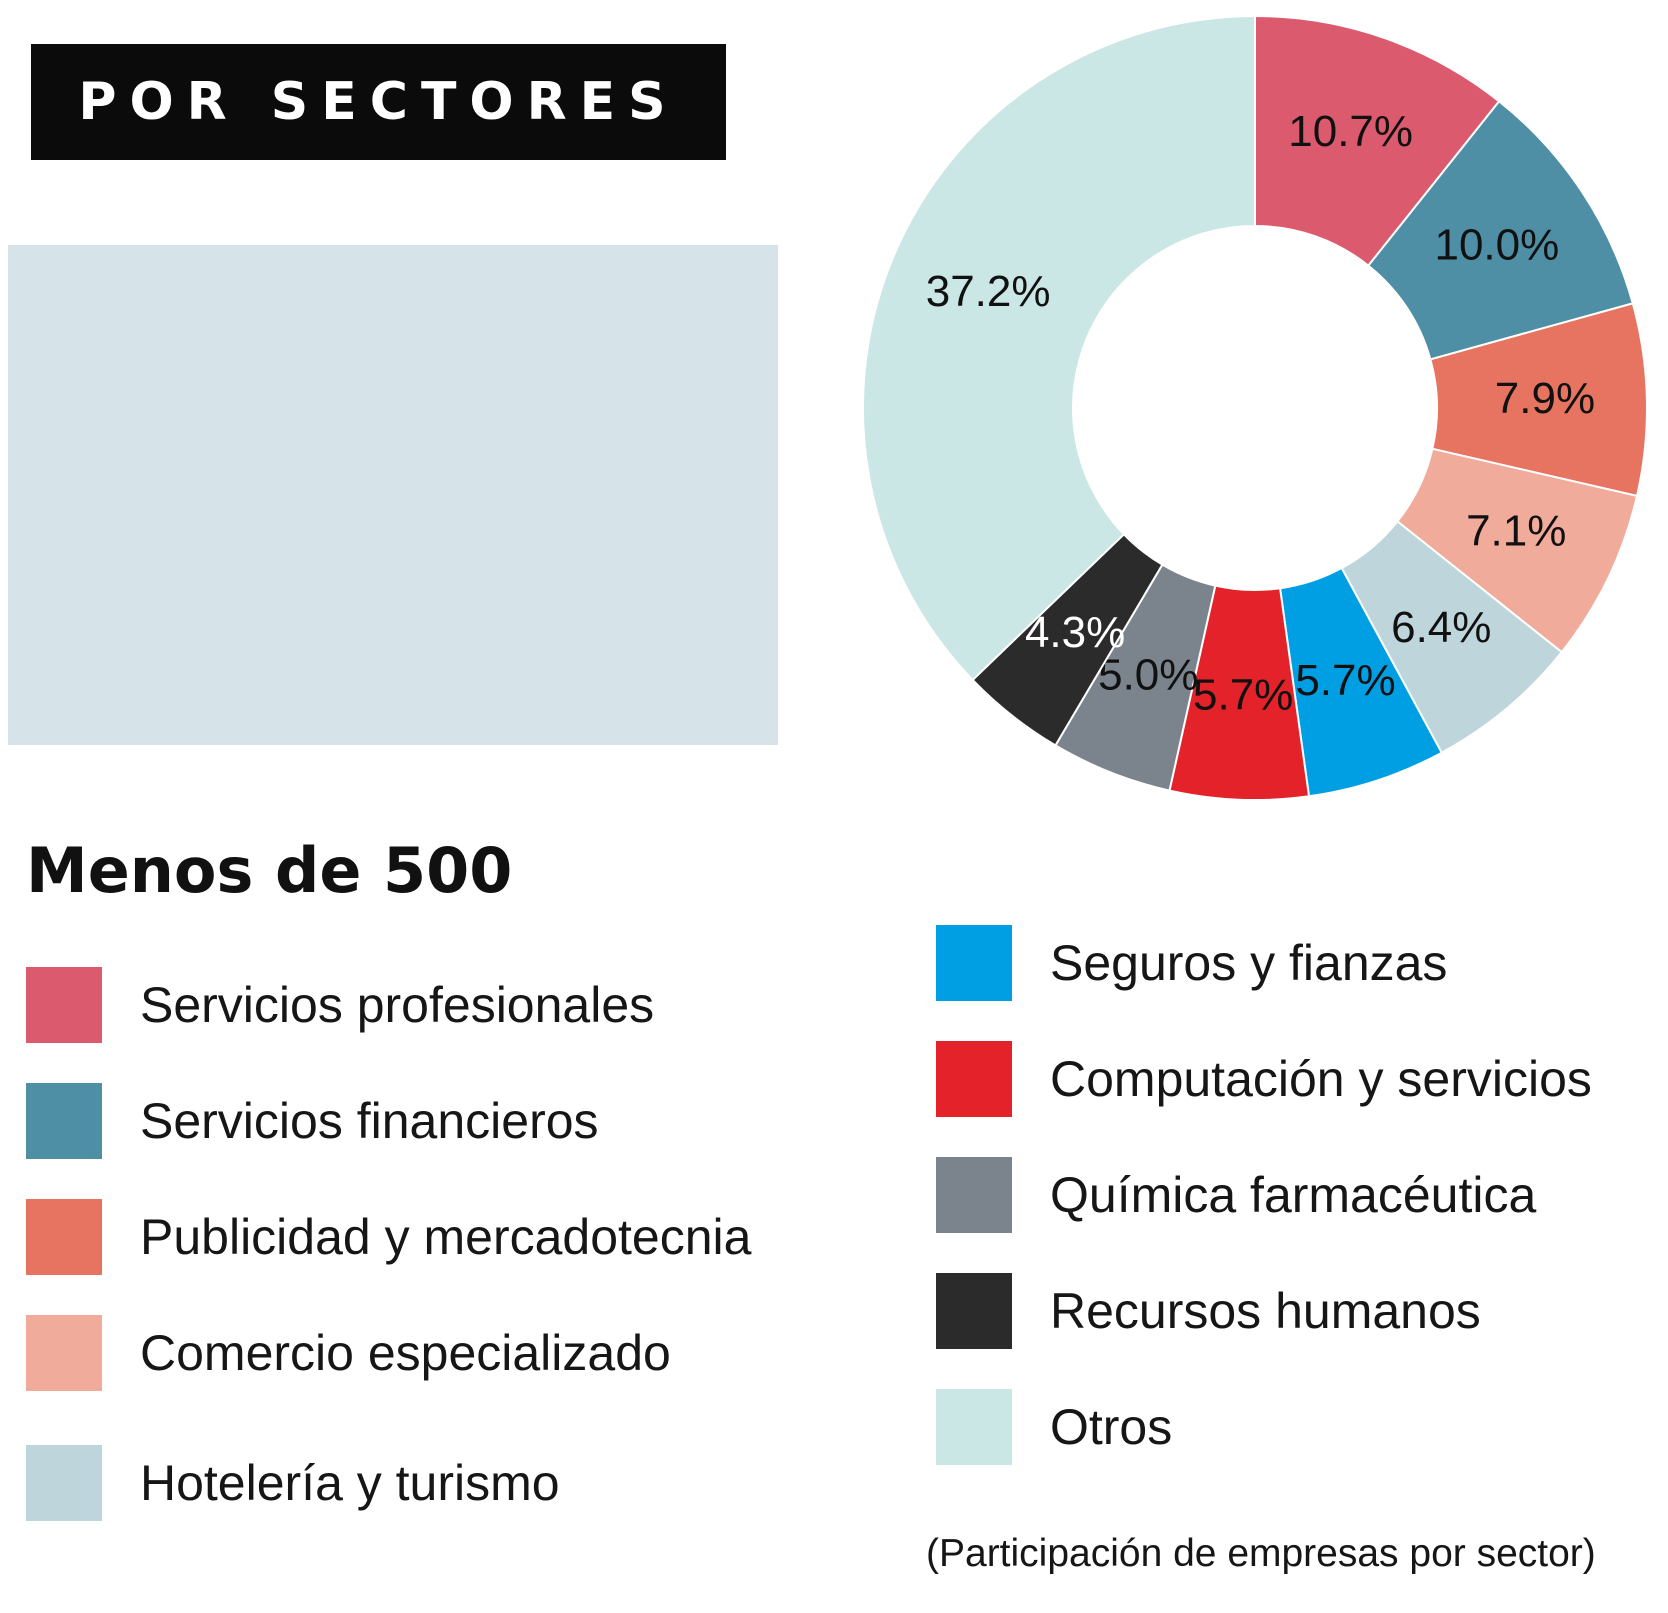 The height and width of the screenshot is (1613, 1668). What do you see at coordinates (1111, 1427) in the screenshot?
I see `legend-label: Otros` at bounding box center [1111, 1427].